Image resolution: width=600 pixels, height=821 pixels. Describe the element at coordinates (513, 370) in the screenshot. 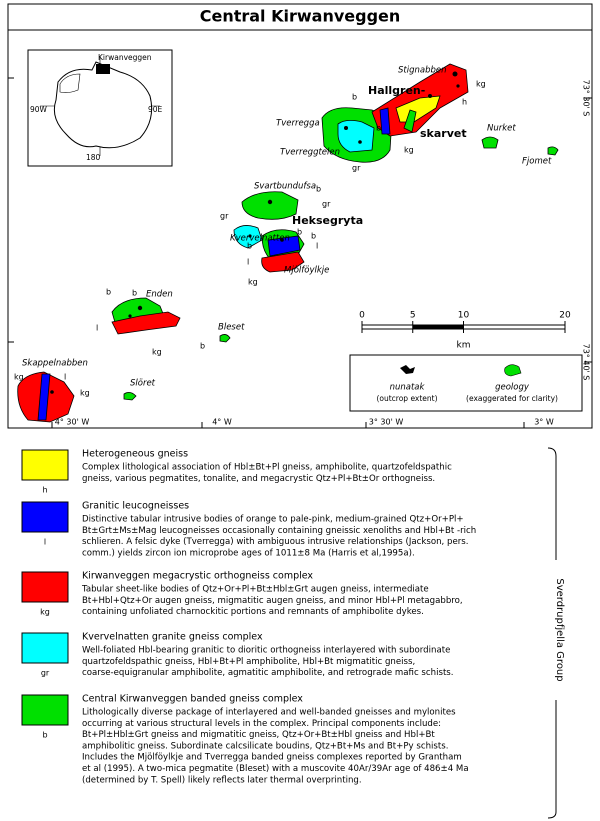

I see `geology-icon` at that location.